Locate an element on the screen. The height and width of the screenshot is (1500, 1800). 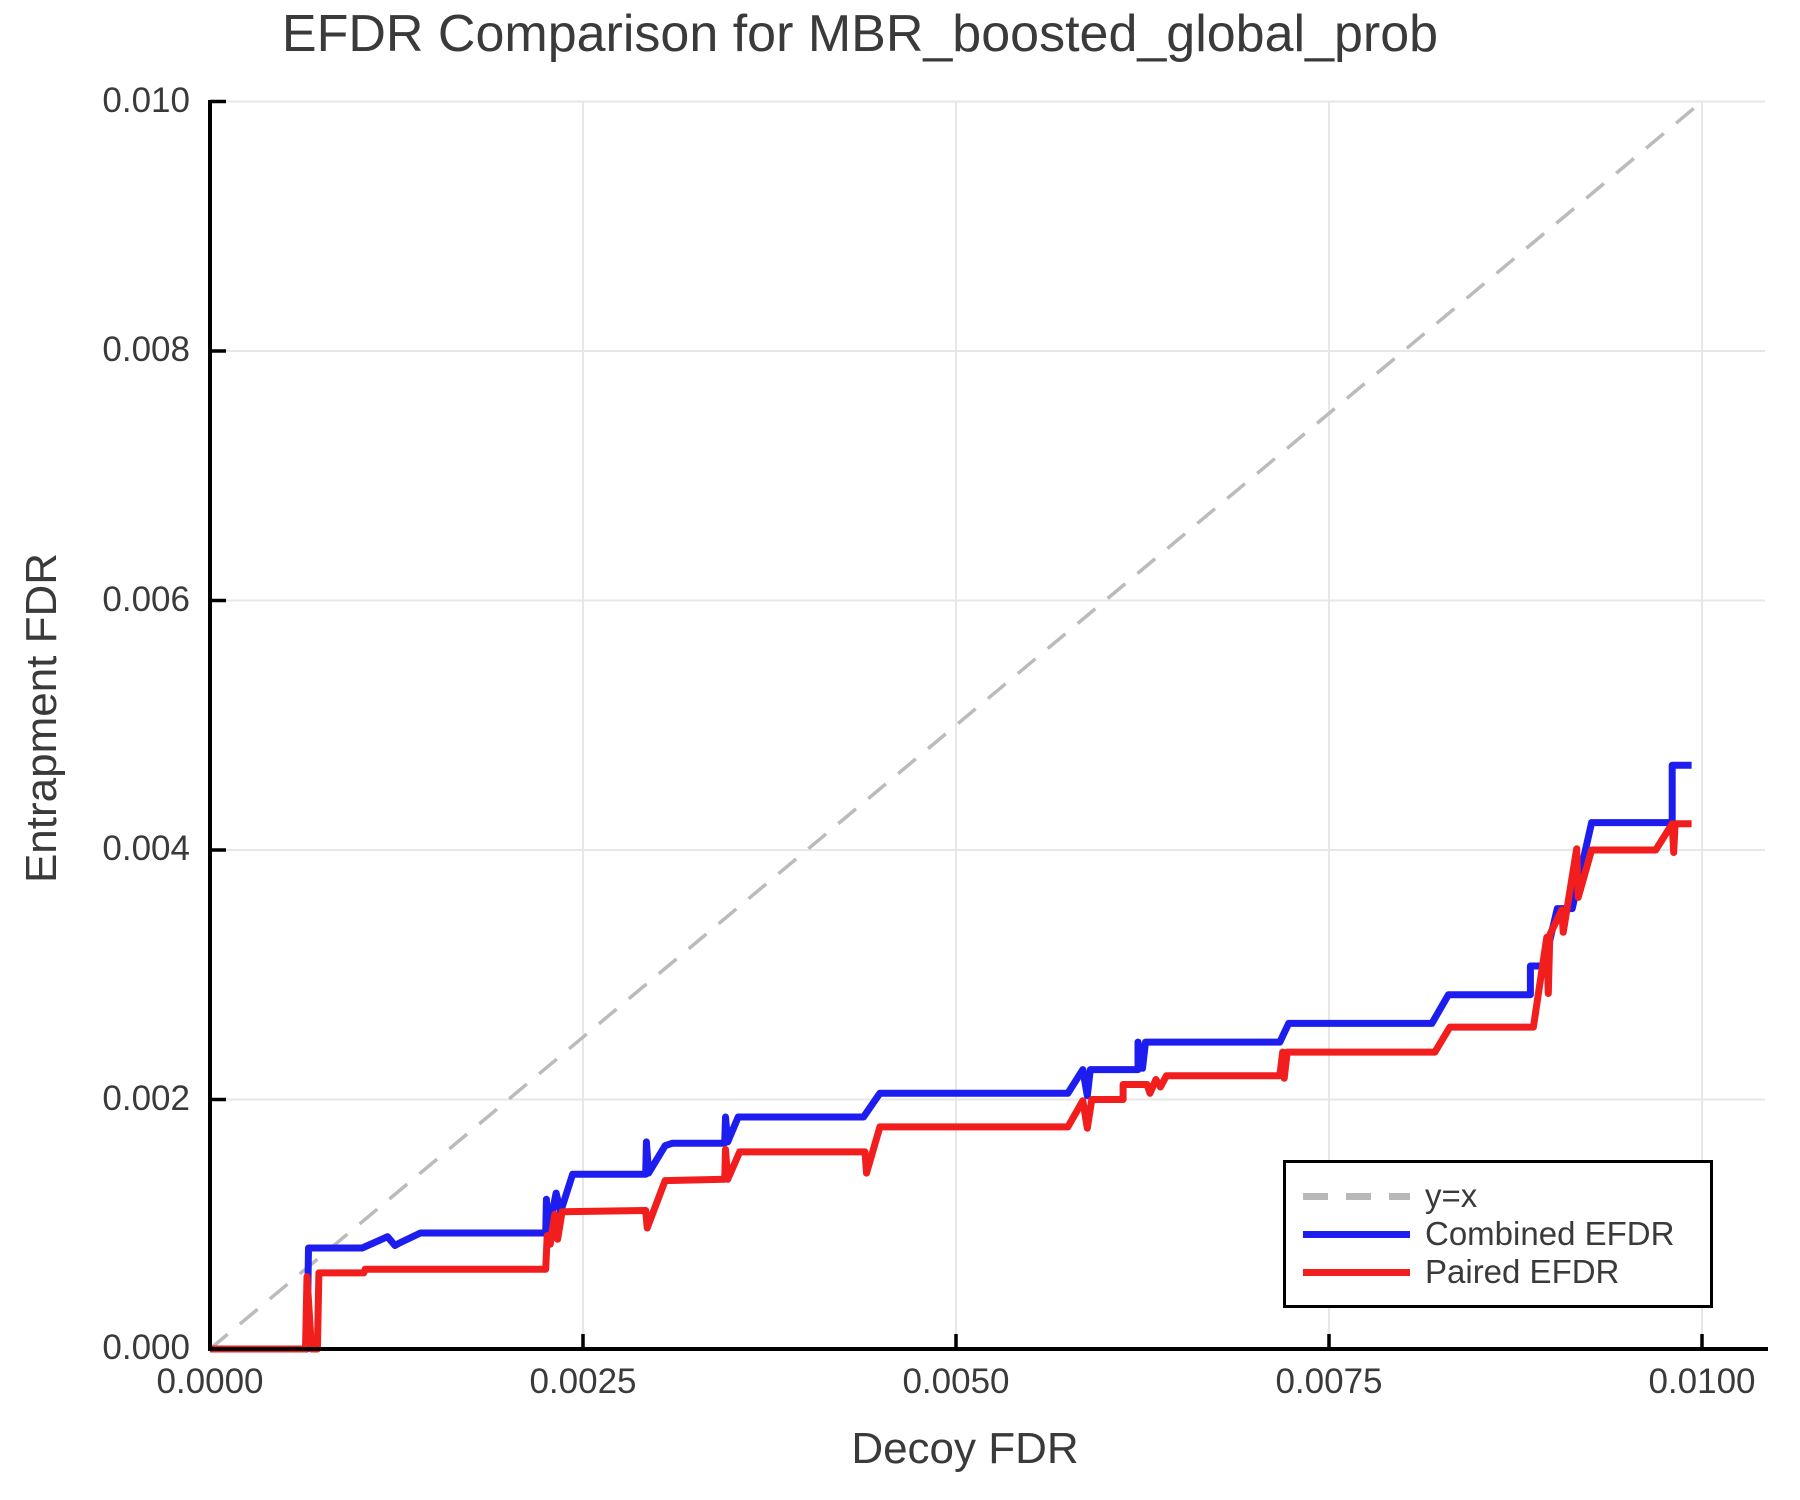
y-tick-label: 0.000 is located at coordinates (146, 1347).